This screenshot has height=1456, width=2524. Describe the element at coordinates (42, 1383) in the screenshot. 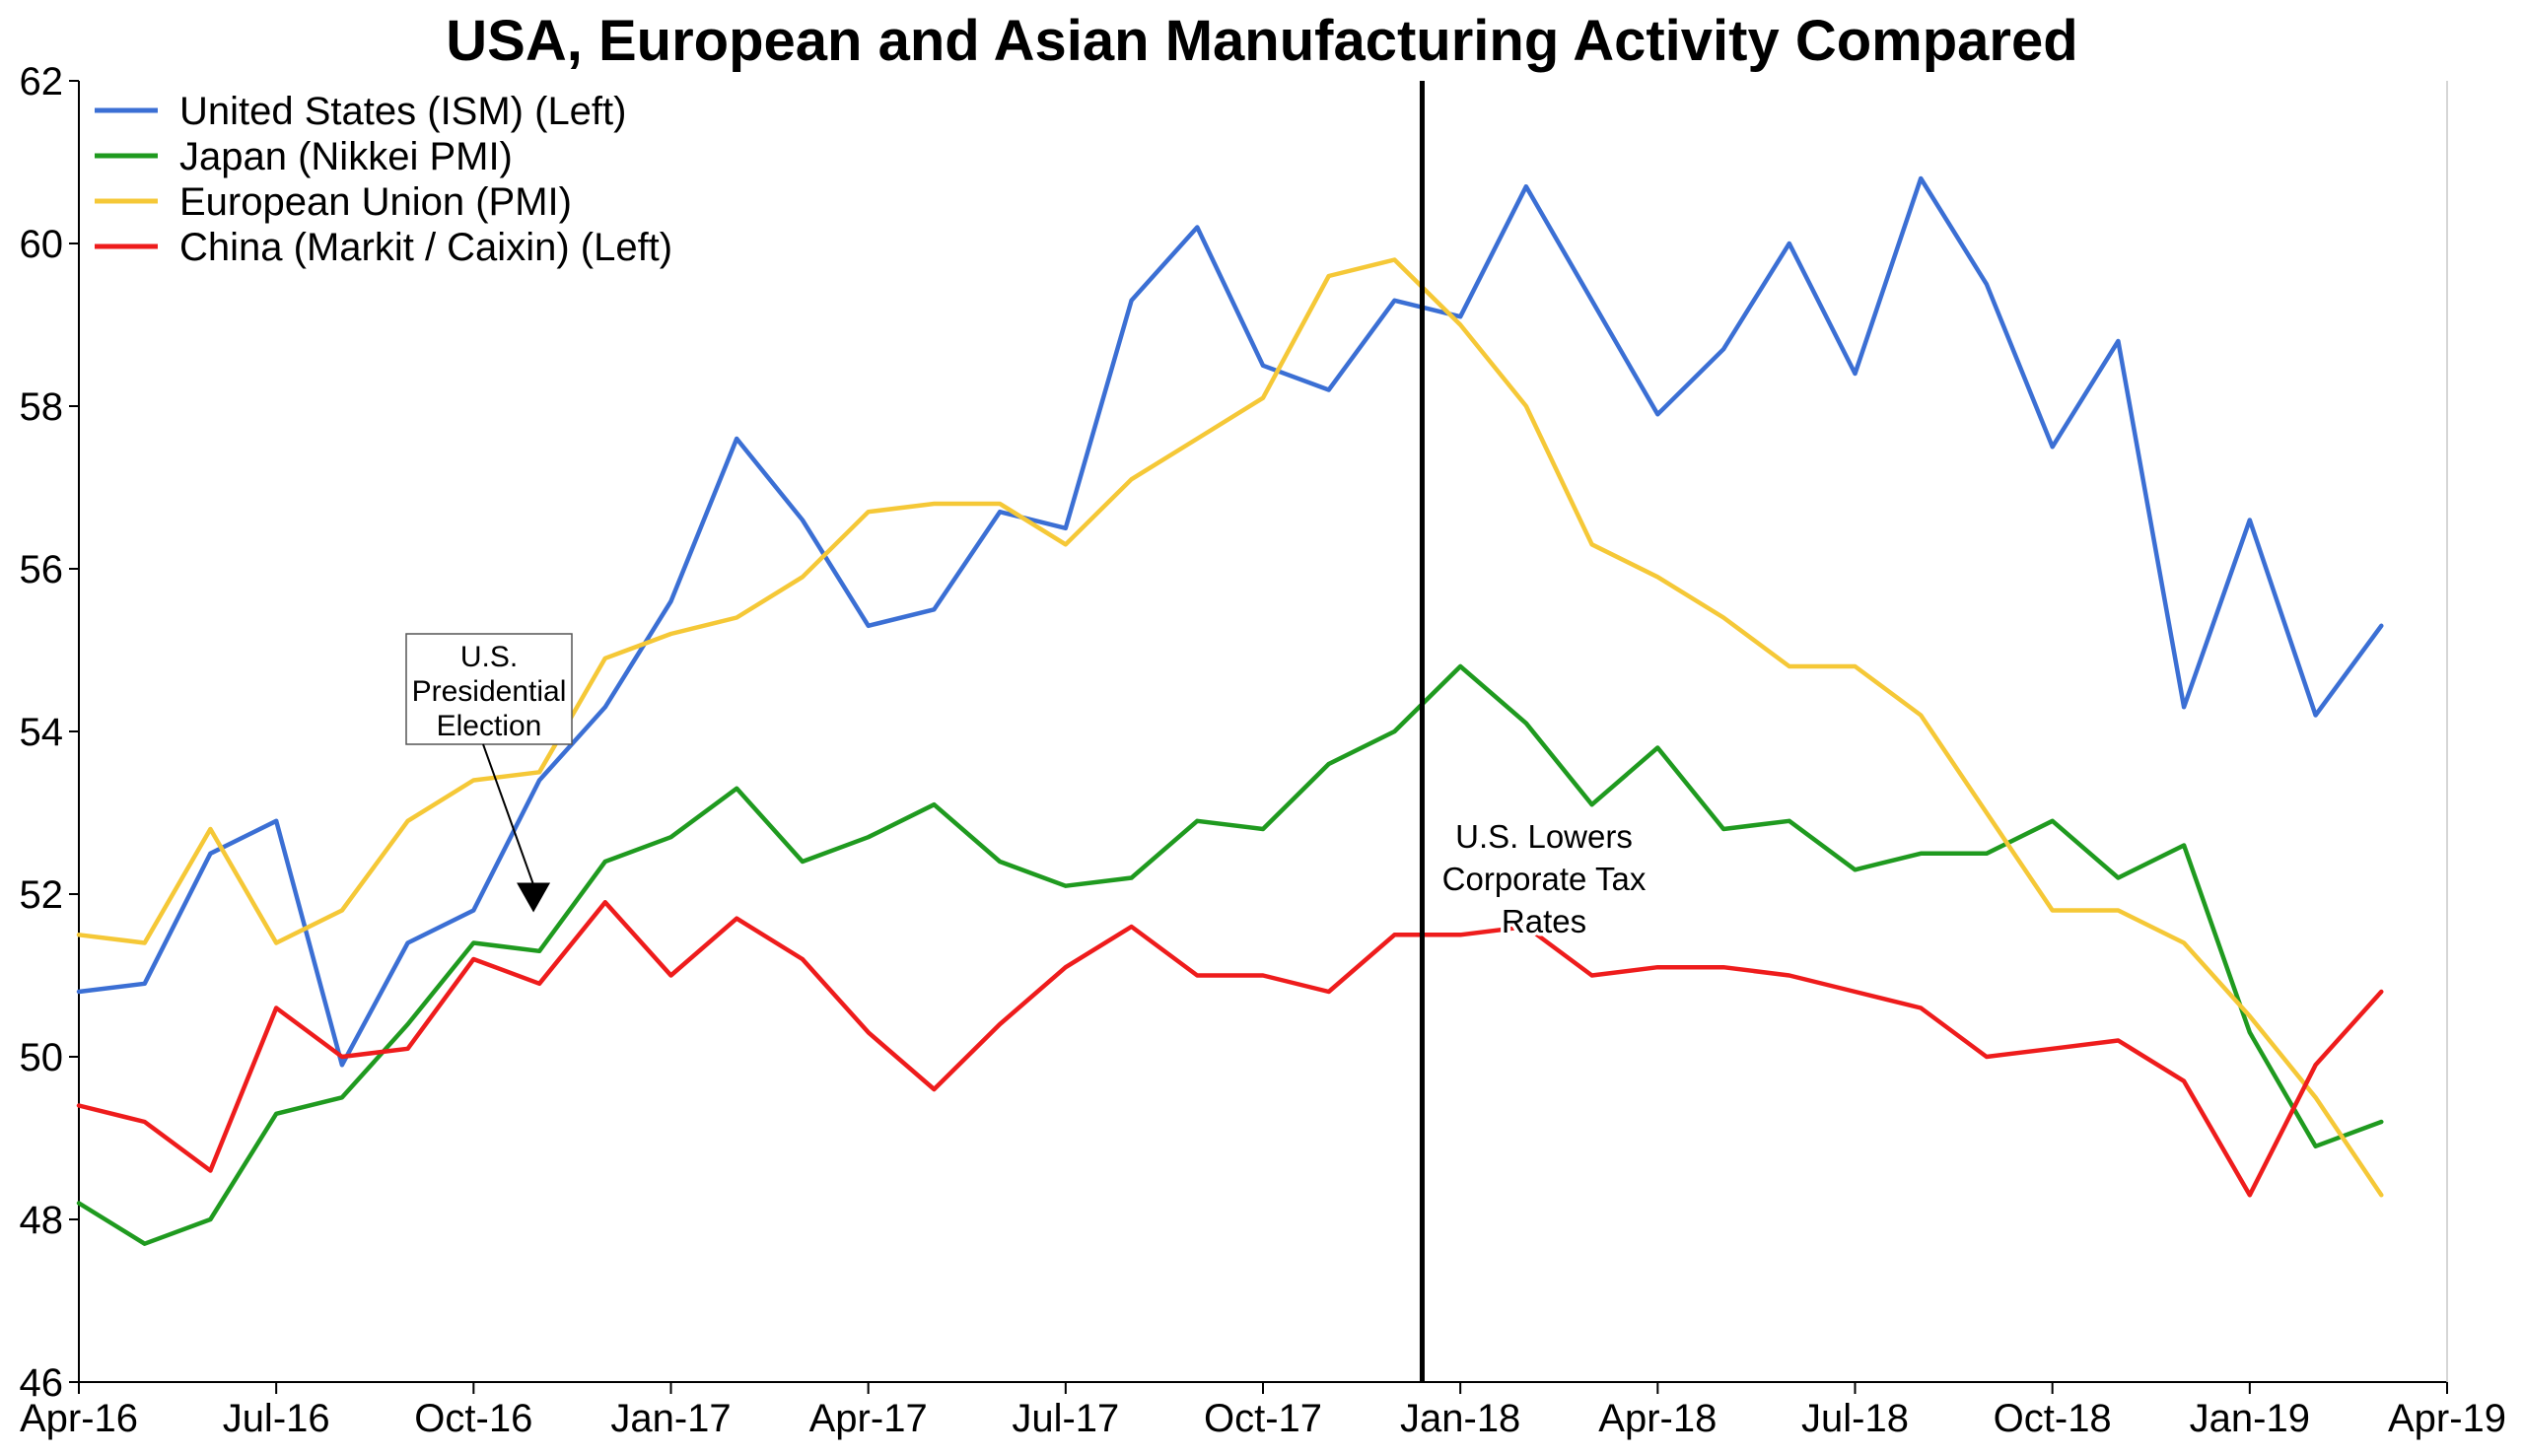

I see `y-tick-label: 46` at that location.